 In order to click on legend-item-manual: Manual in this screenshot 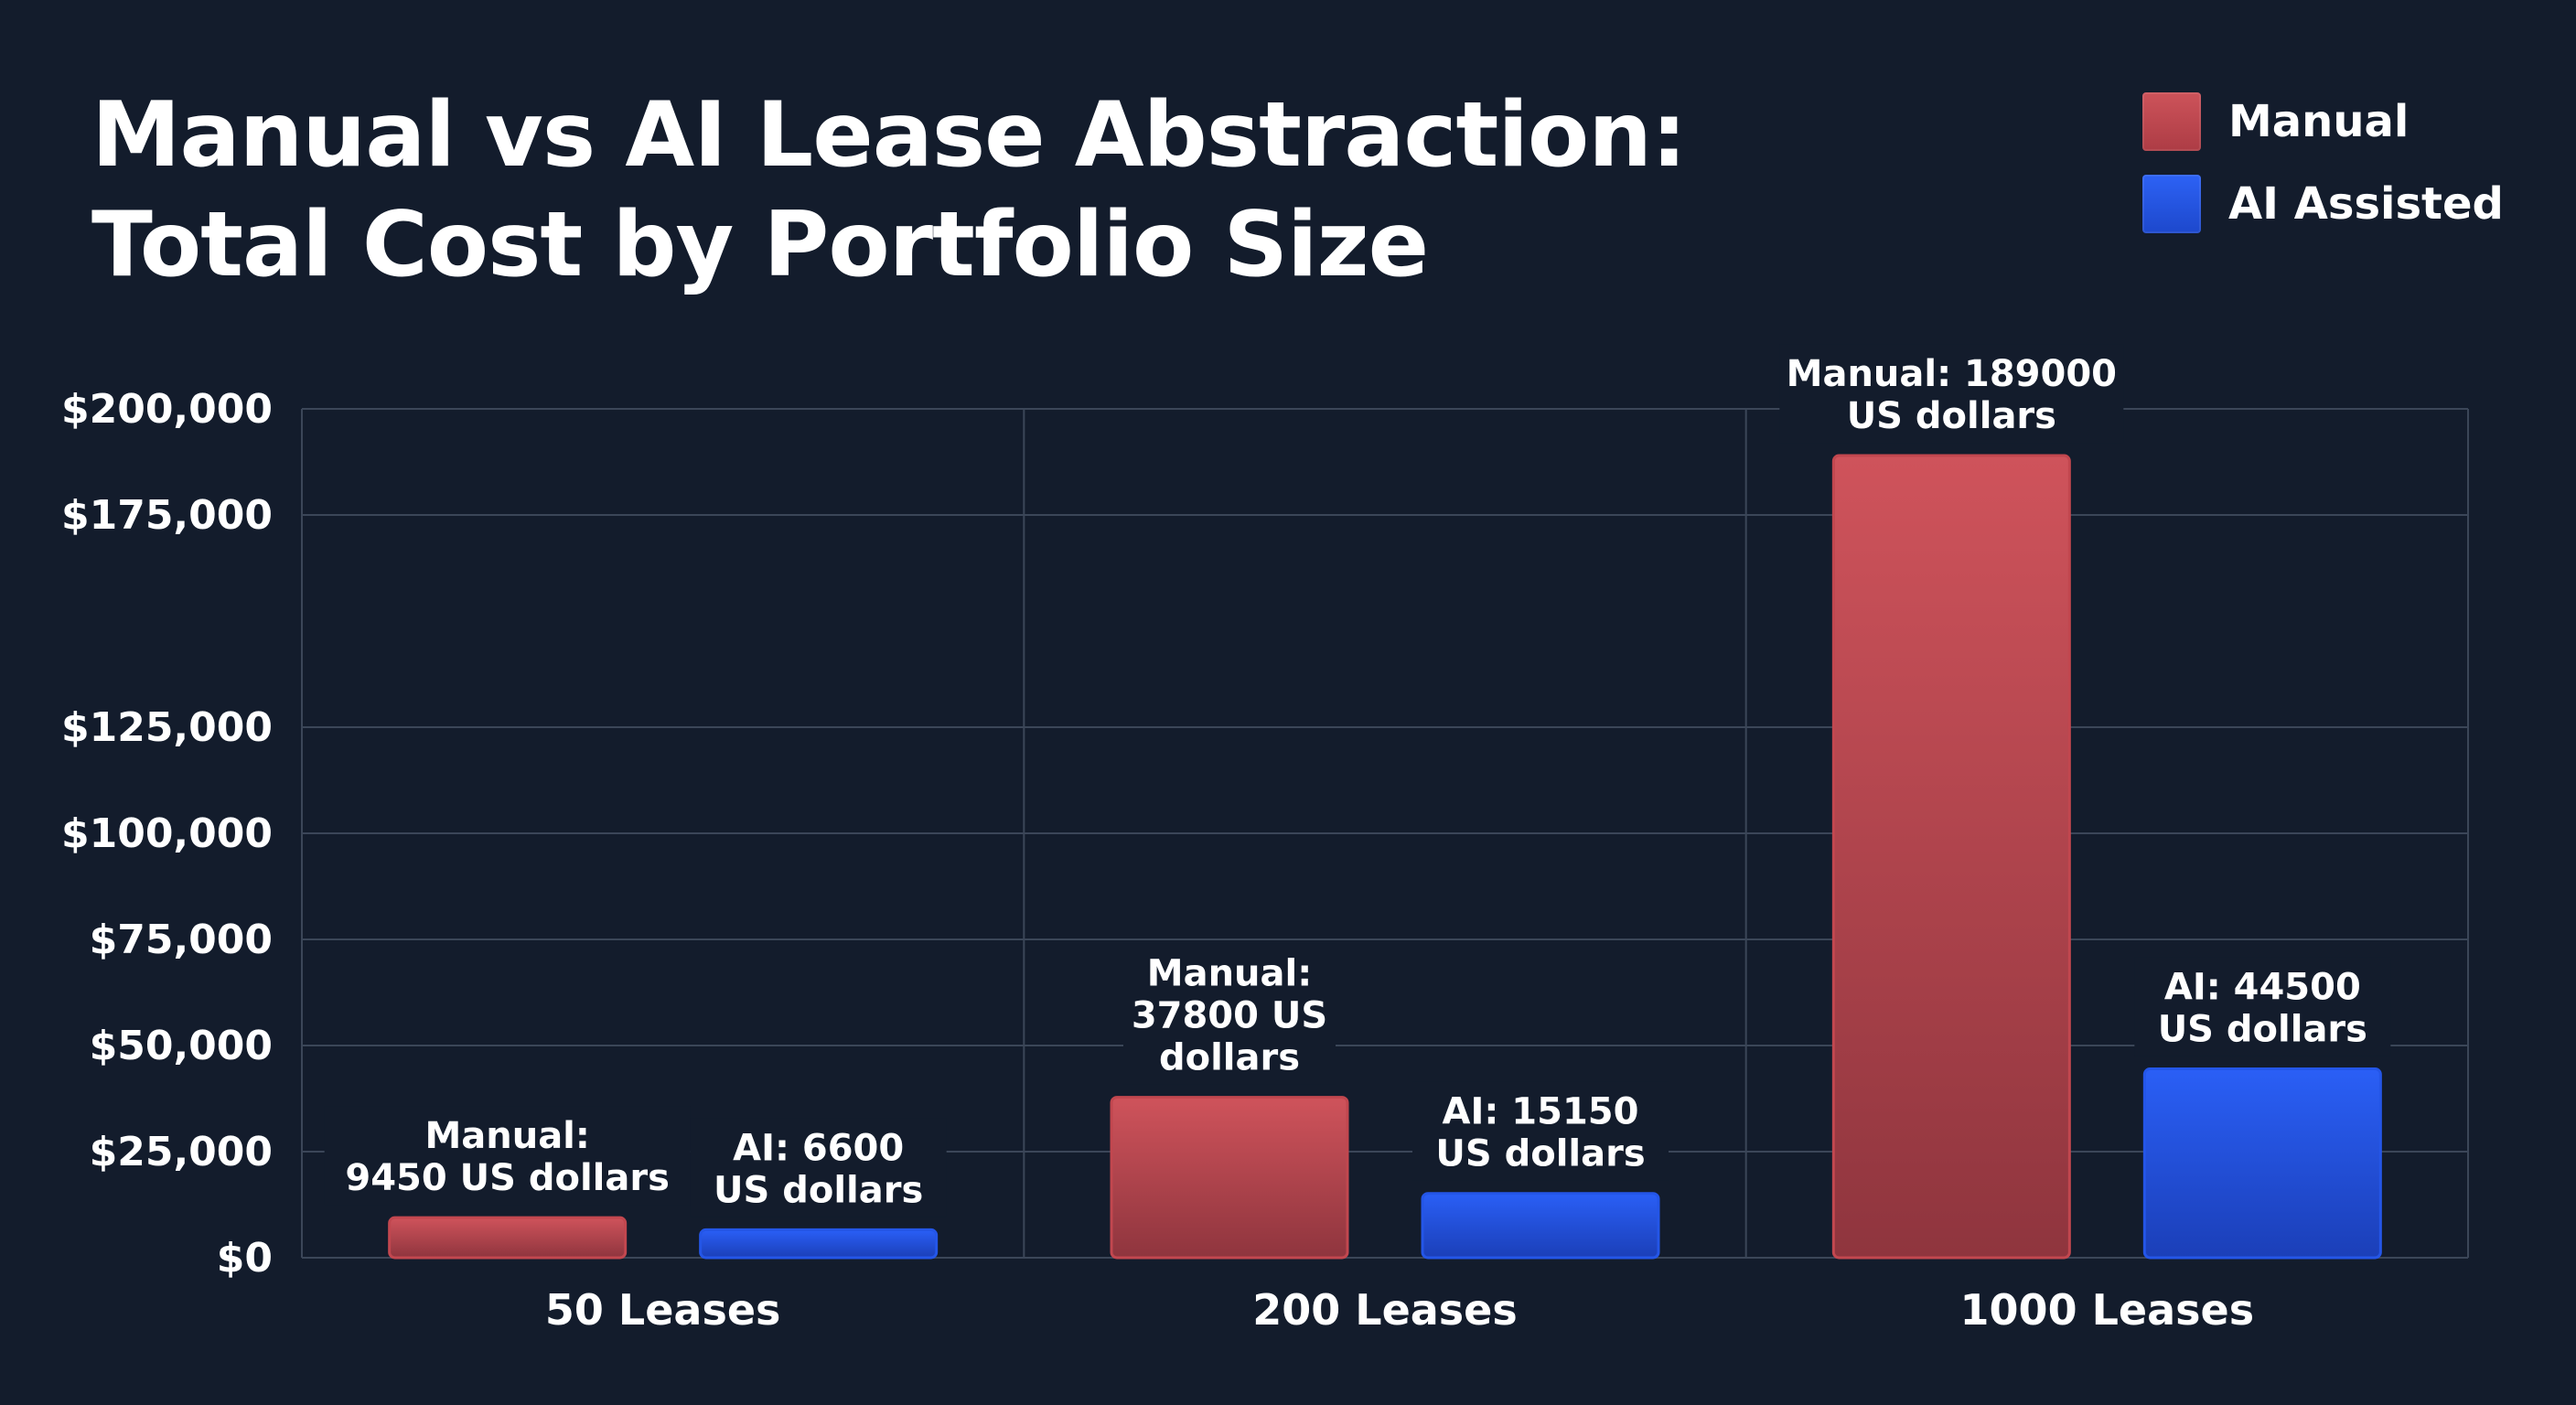, I will do `click(2323, 122)`.